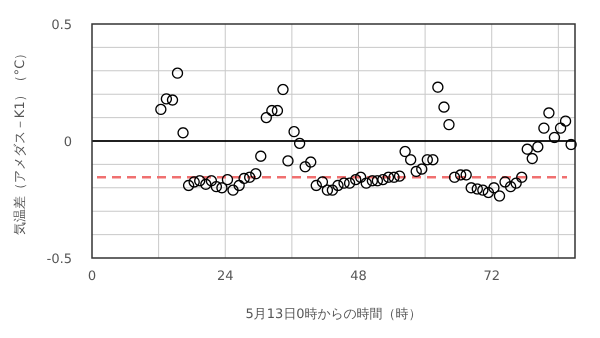  I want to click on x-tick-label: 48, so click(358, 276).